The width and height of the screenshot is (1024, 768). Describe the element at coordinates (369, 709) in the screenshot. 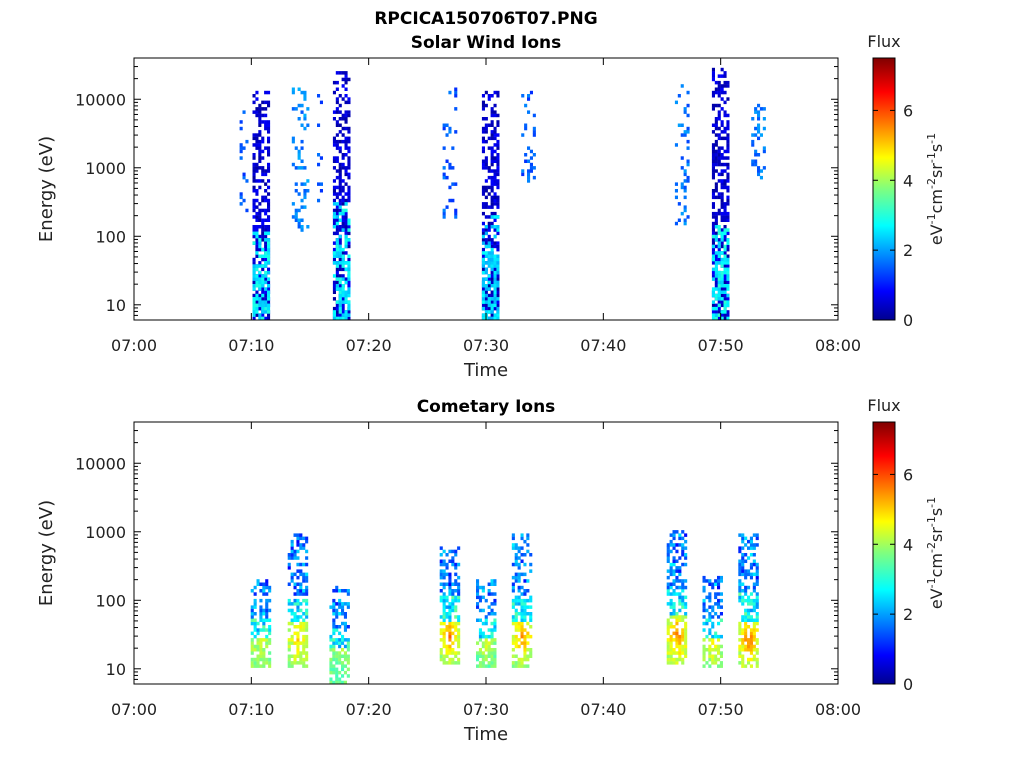

I see `x-tick-label: 07:20` at that location.